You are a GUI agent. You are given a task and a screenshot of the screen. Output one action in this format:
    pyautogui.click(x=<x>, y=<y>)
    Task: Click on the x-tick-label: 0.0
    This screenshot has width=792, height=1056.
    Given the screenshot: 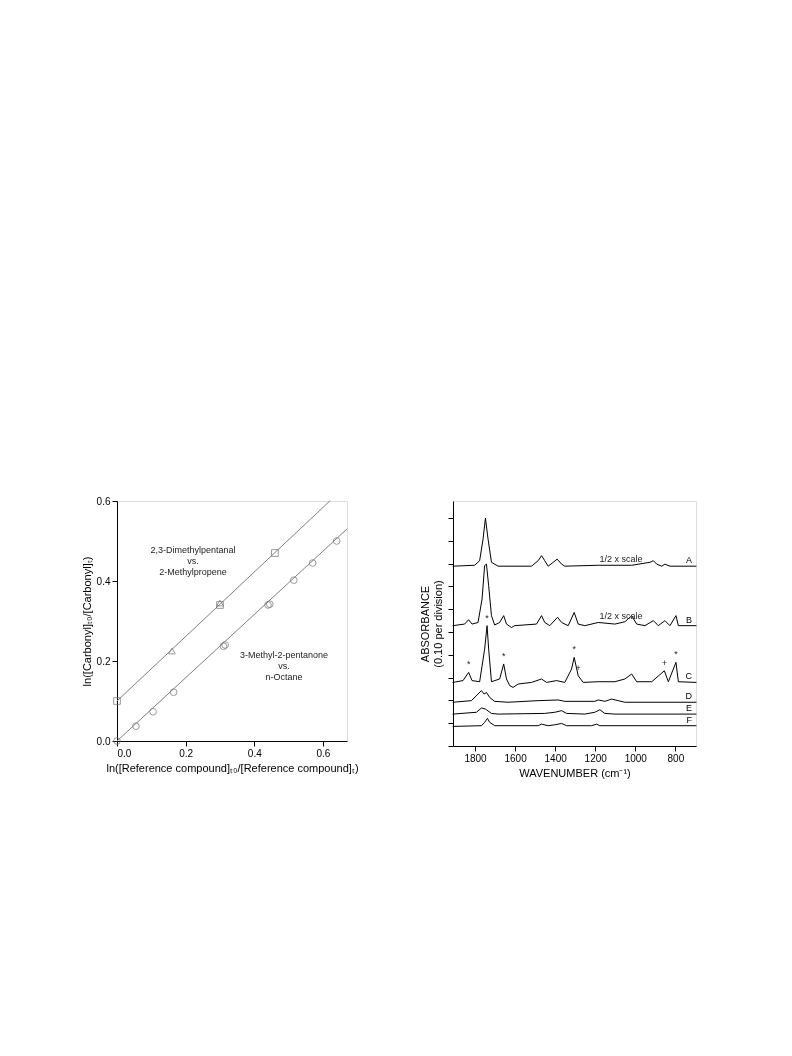 What is the action you would take?
    pyautogui.click(x=124, y=753)
    